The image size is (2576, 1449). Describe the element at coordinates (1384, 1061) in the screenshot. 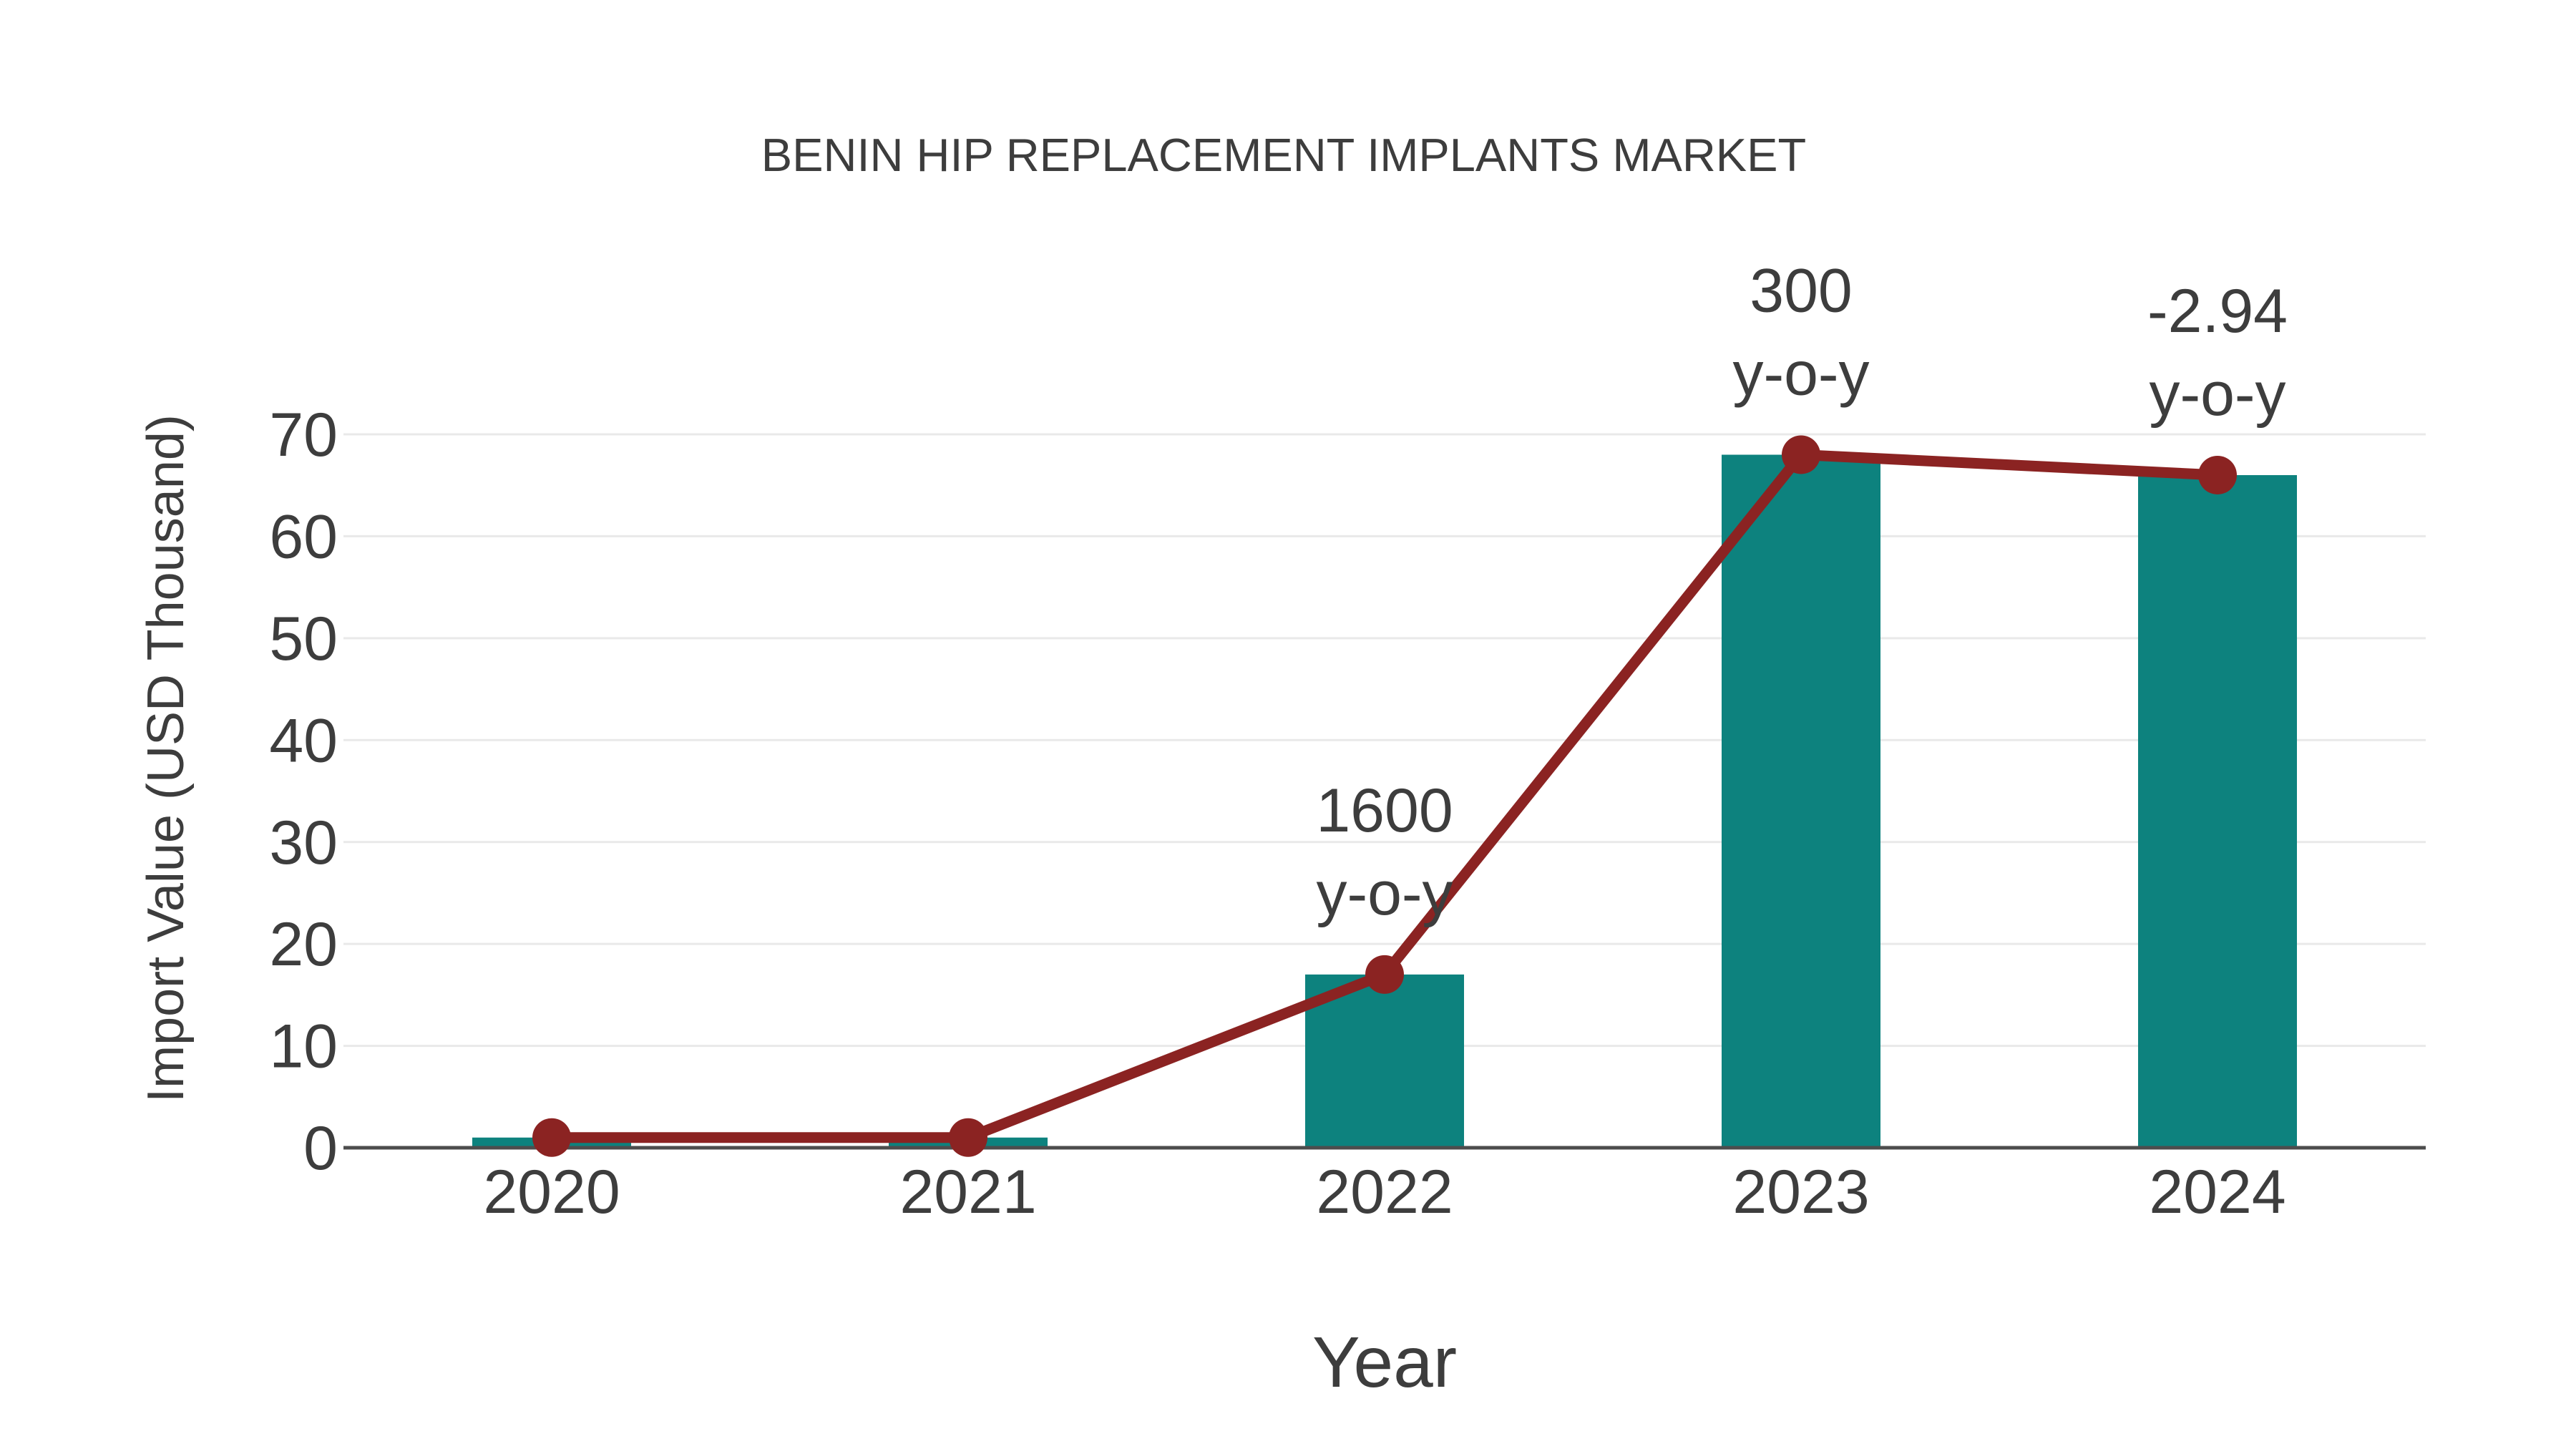

I see `bar-2022` at that location.